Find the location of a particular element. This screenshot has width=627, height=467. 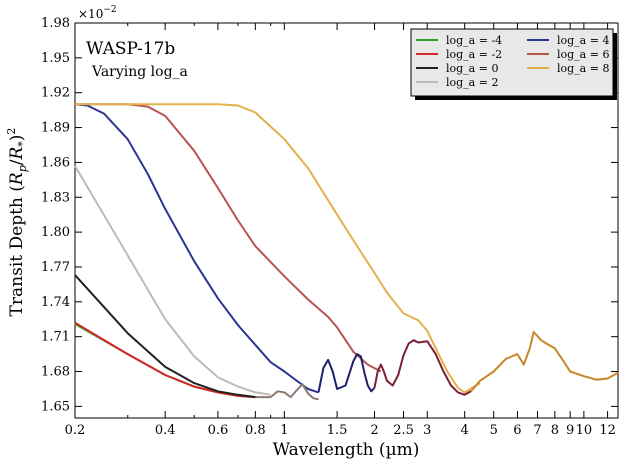

y-axis-label: Transit Depth (Rp/R*)2 is located at coordinates (17, 222).